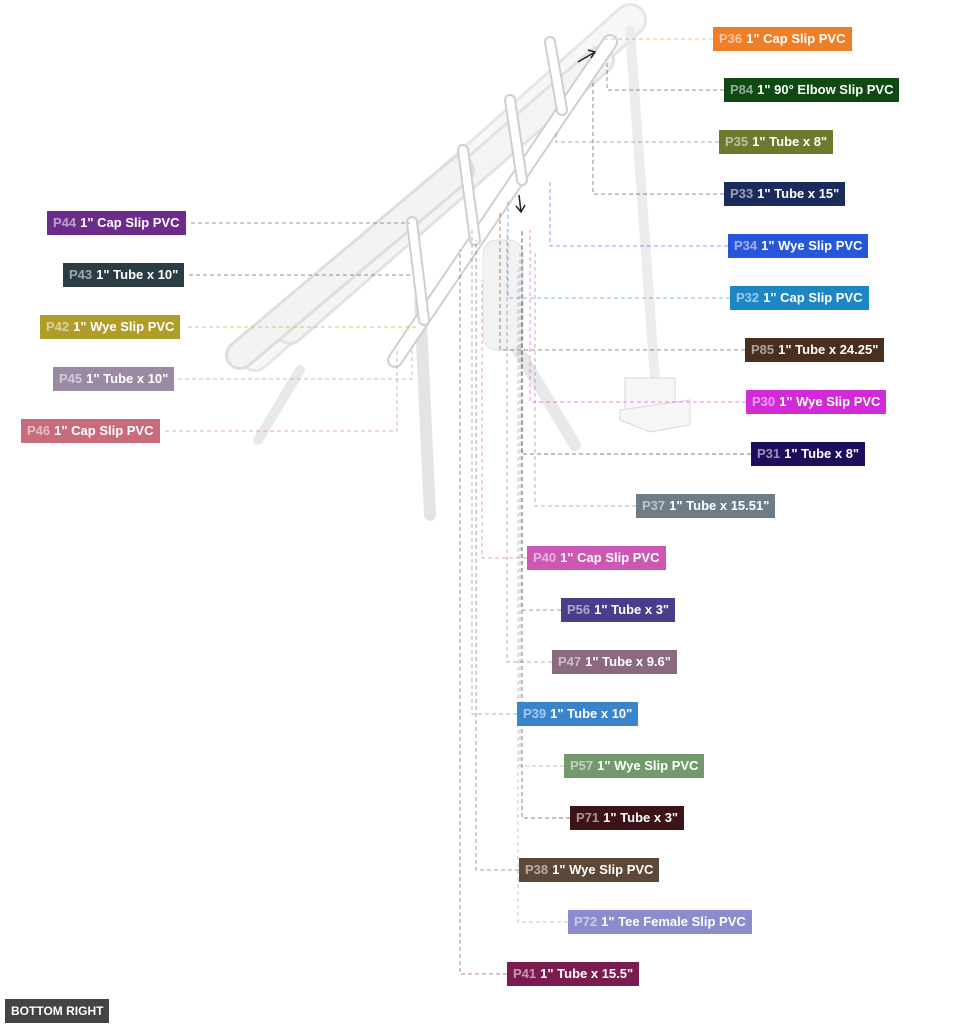  What do you see at coordinates (799, 298) in the screenshot?
I see `part-label: P32 1" Cap Slip PVC` at bounding box center [799, 298].